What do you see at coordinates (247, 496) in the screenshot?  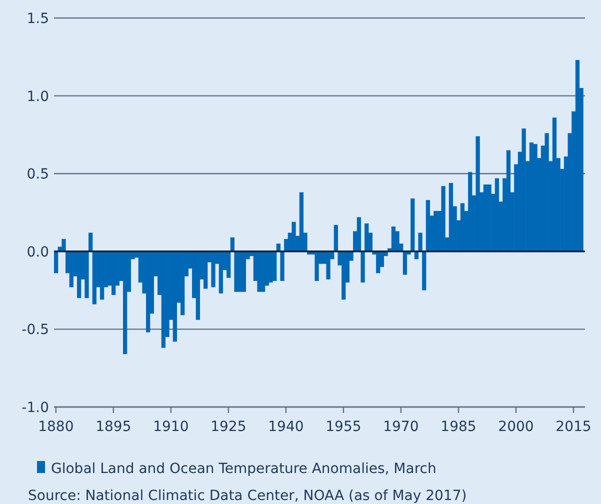 I see `source-note: Source: National Climatic Data Center, NOAA (as of May 2017)` at bounding box center [247, 496].